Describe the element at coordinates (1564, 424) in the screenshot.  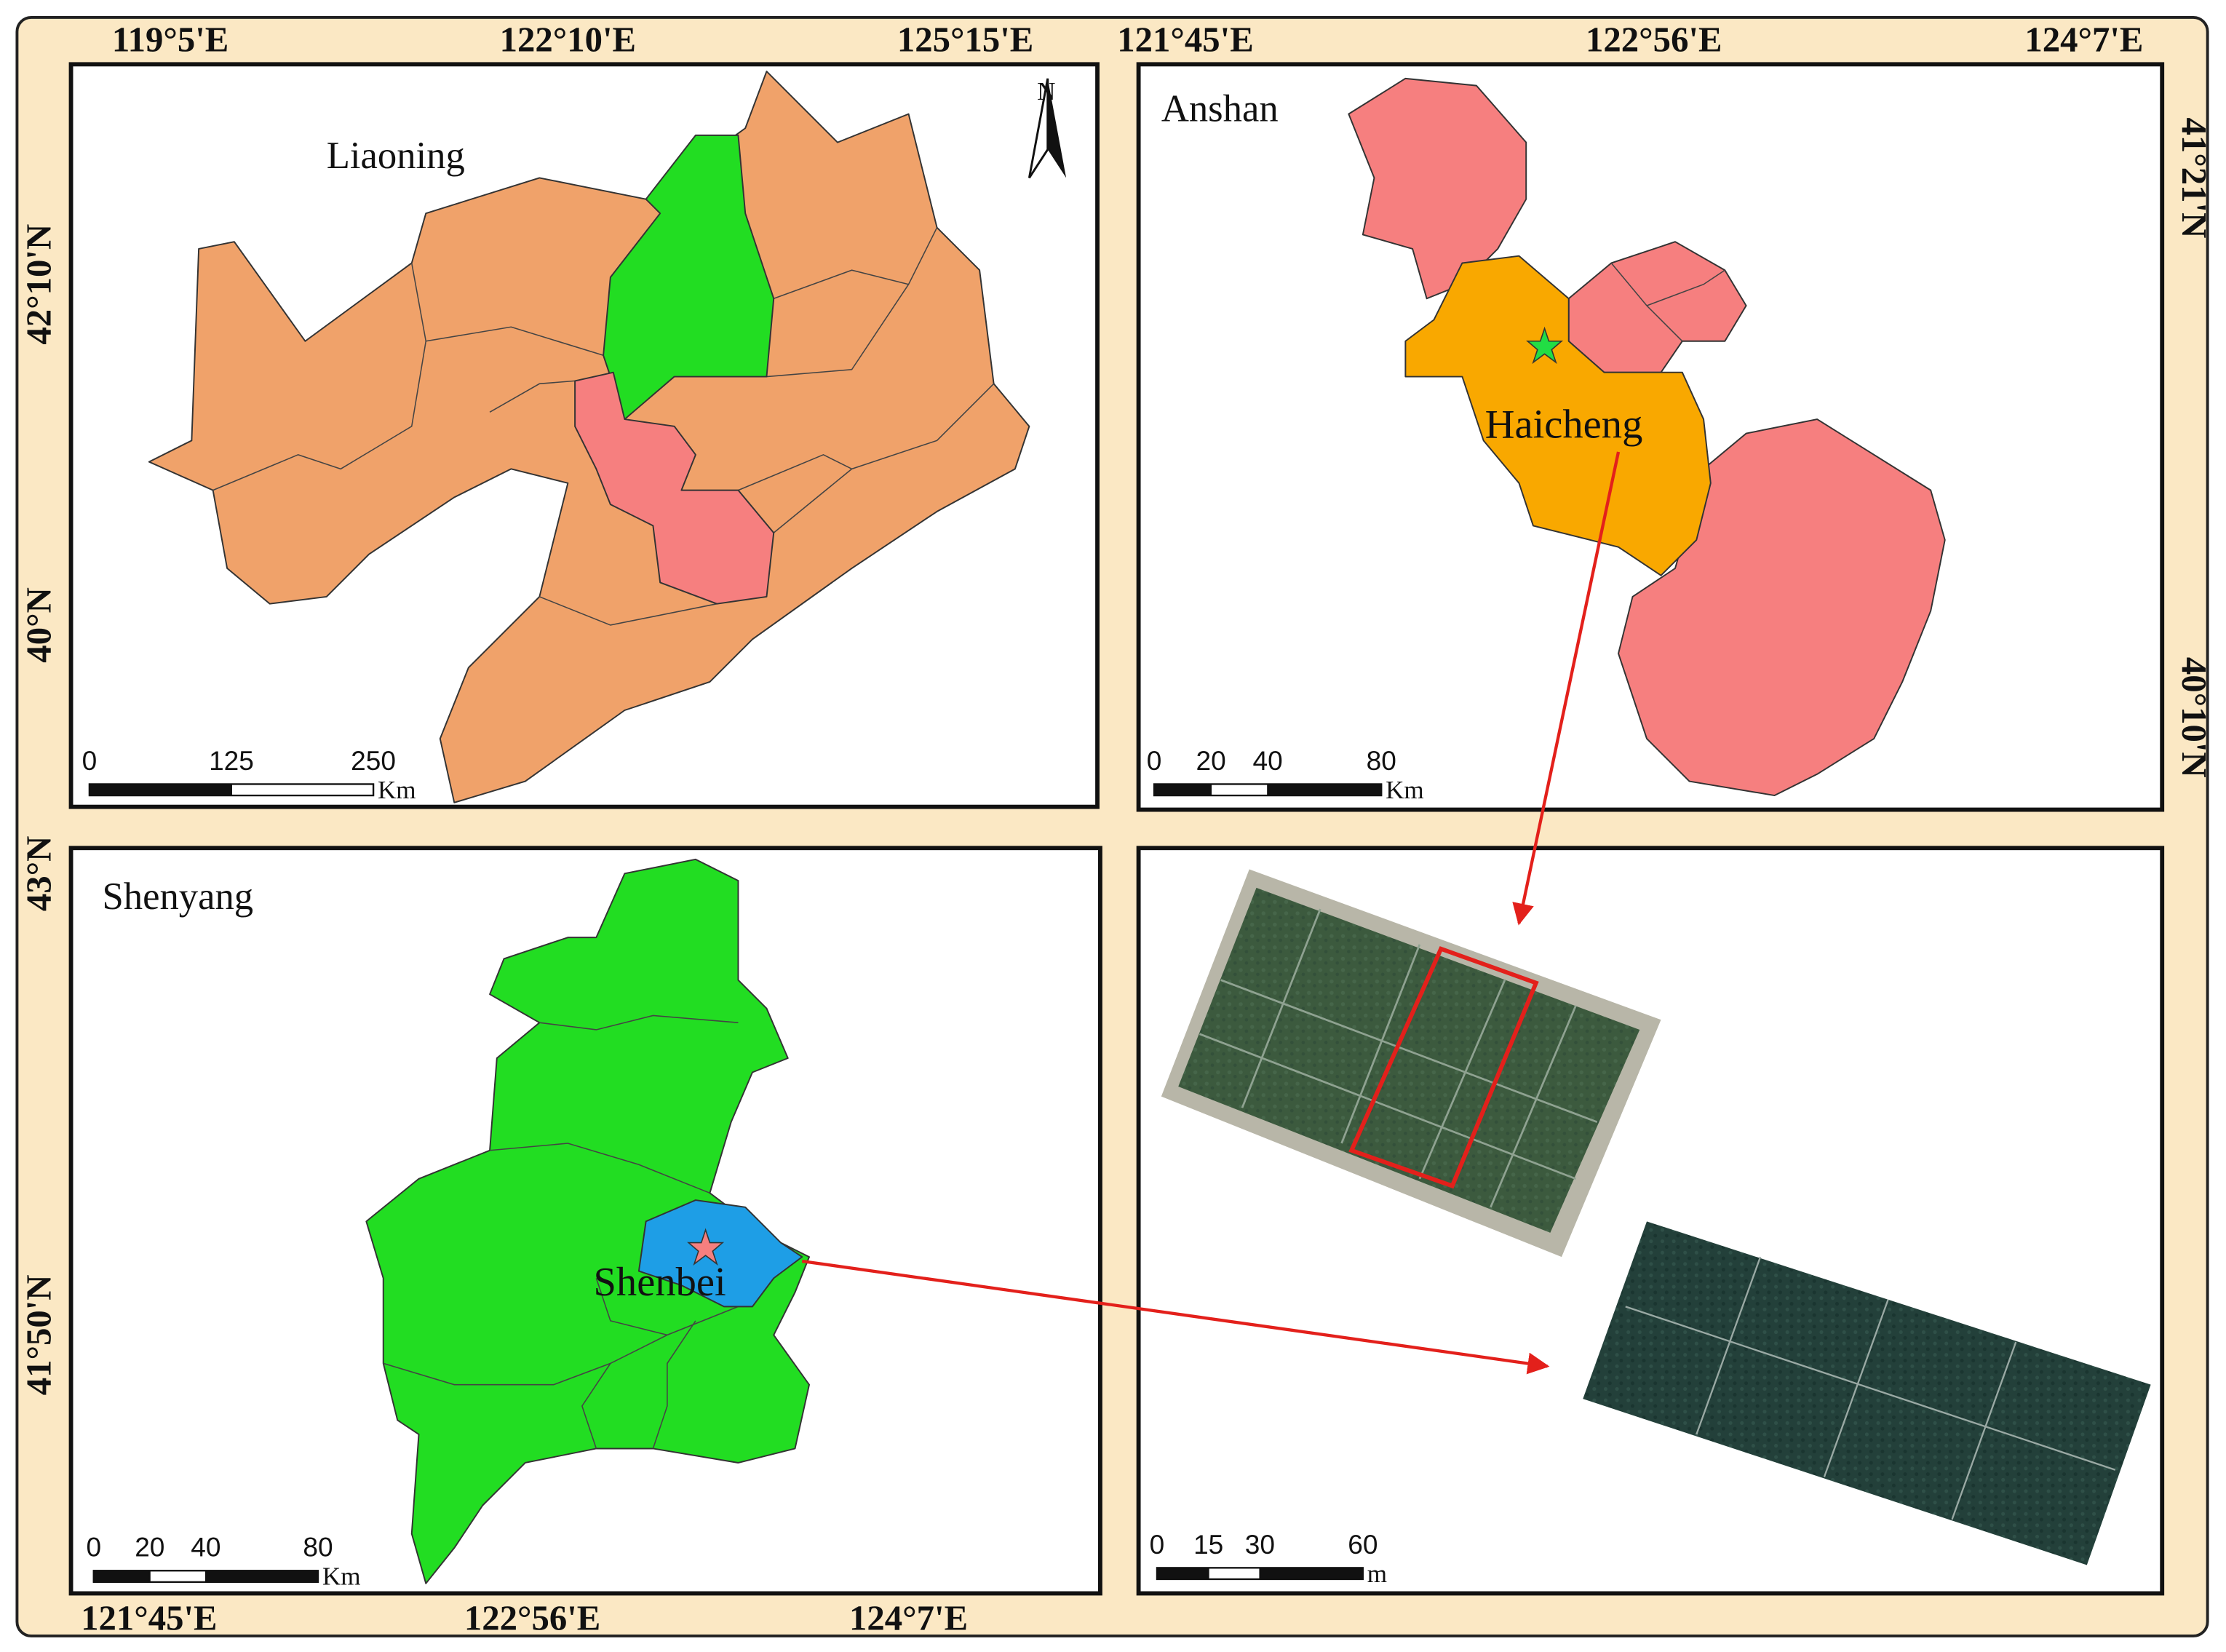
I see `place-label: Haicheng` at that location.